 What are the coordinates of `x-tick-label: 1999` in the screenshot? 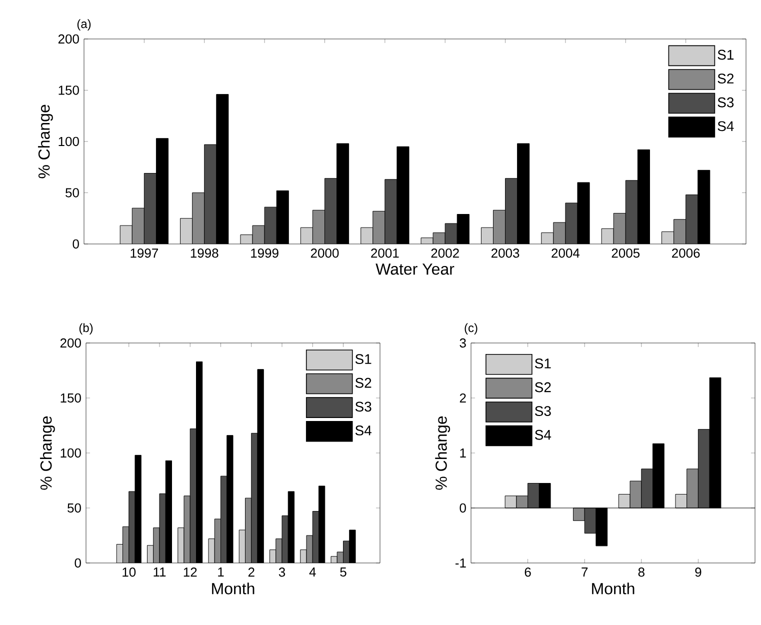 It's located at (264, 253).